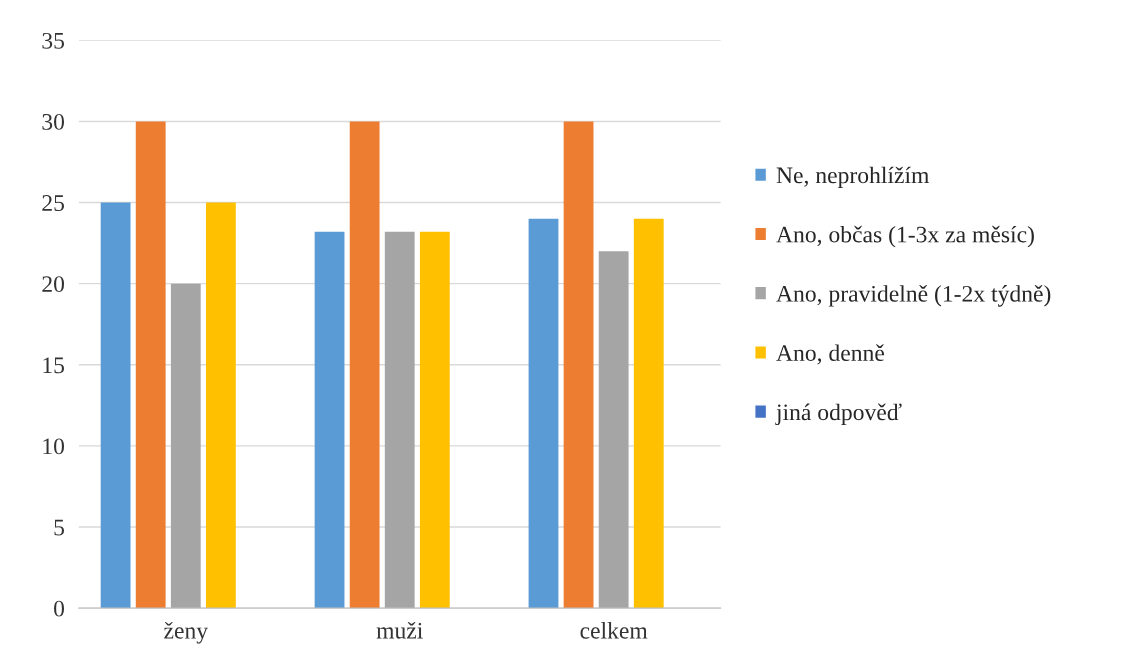  What do you see at coordinates (186, 633) in the screenshot?
I see `x-tick-label: ženy` at bounding box center [186, 633].